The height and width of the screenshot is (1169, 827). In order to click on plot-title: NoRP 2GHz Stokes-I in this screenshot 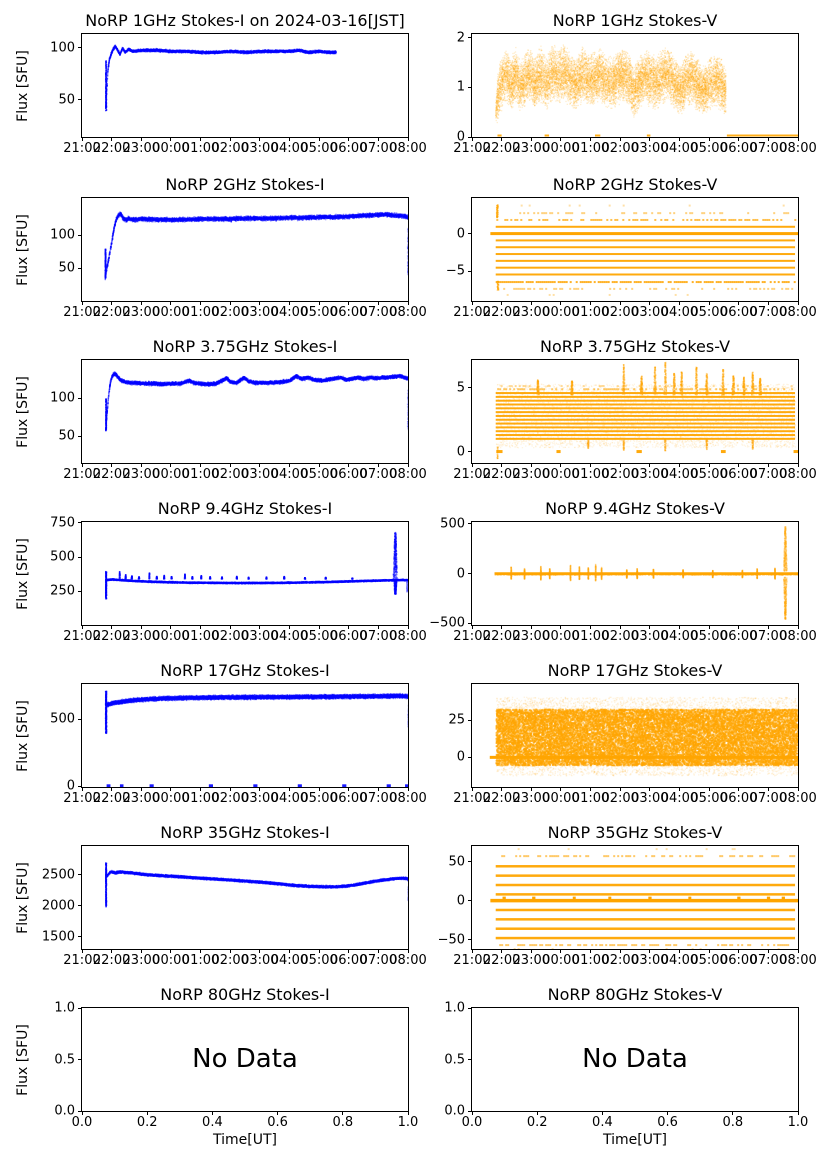, I will do `click(245, 184)`.